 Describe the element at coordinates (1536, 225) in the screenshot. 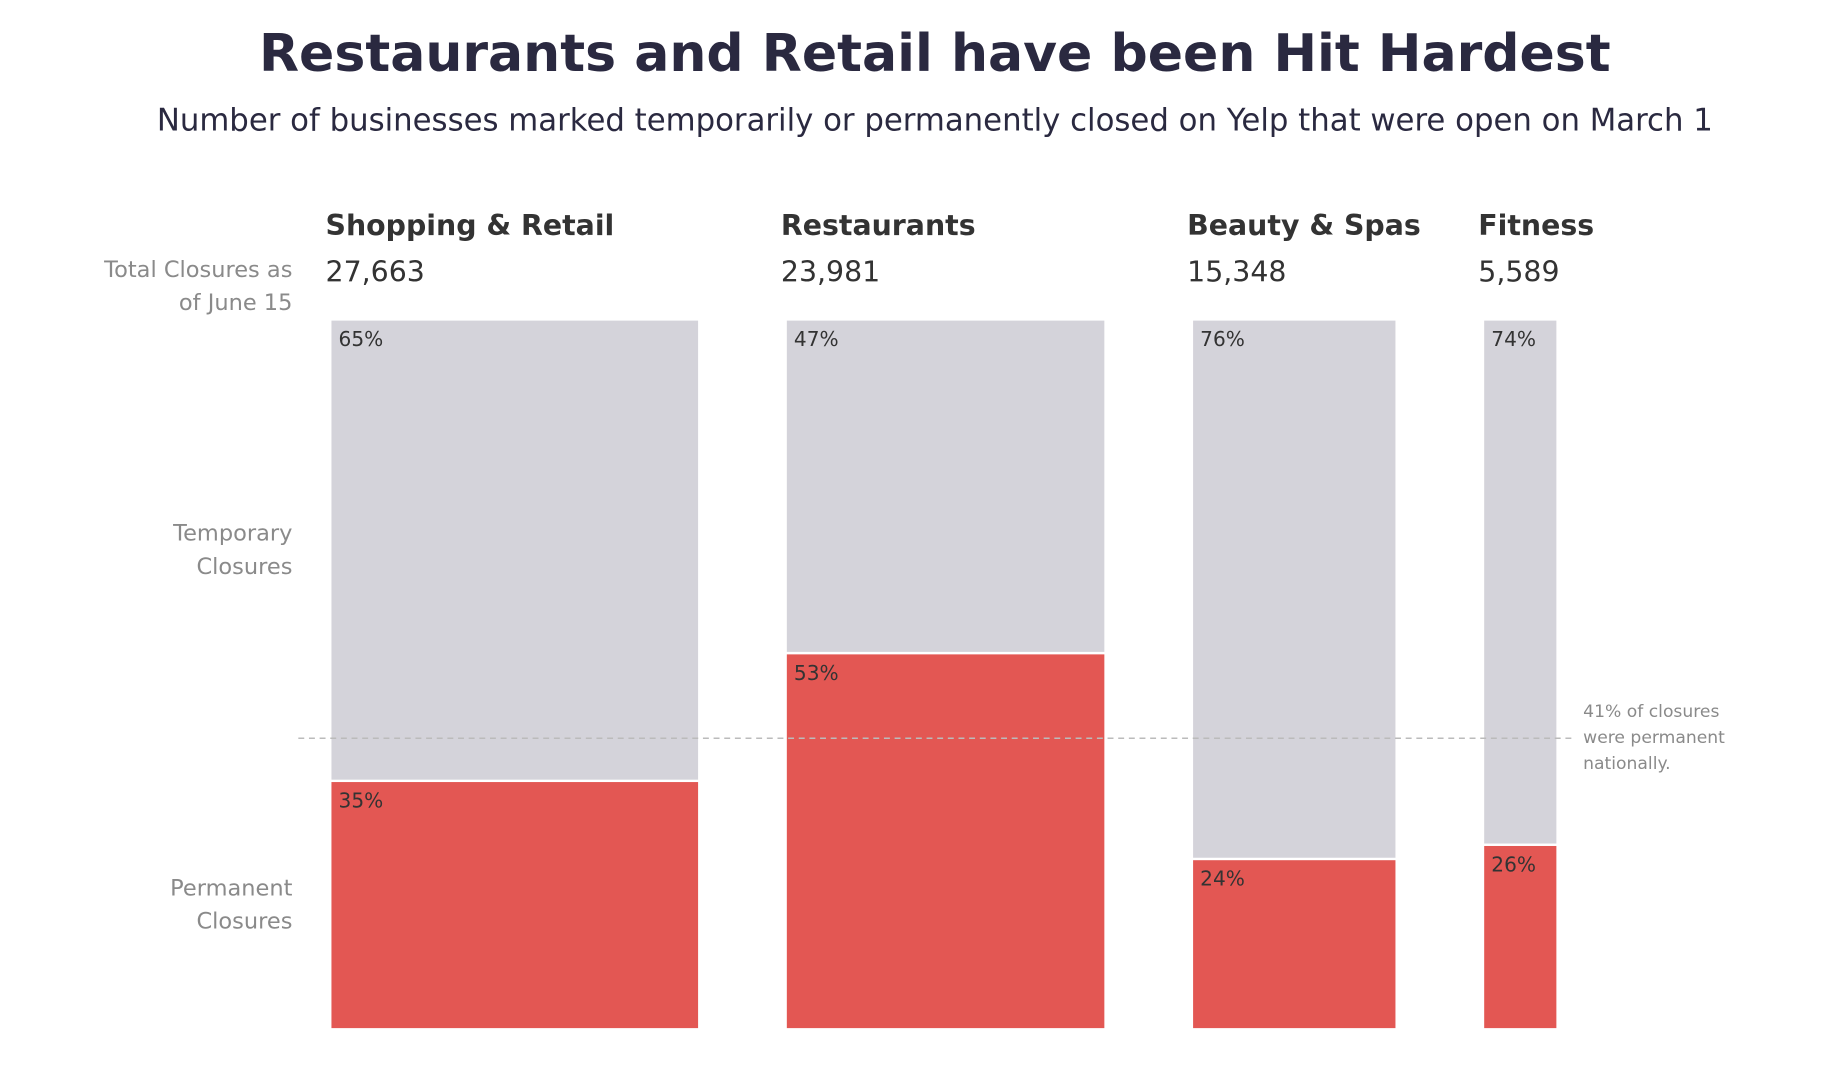

I see `category-label: Fitness` at that location.